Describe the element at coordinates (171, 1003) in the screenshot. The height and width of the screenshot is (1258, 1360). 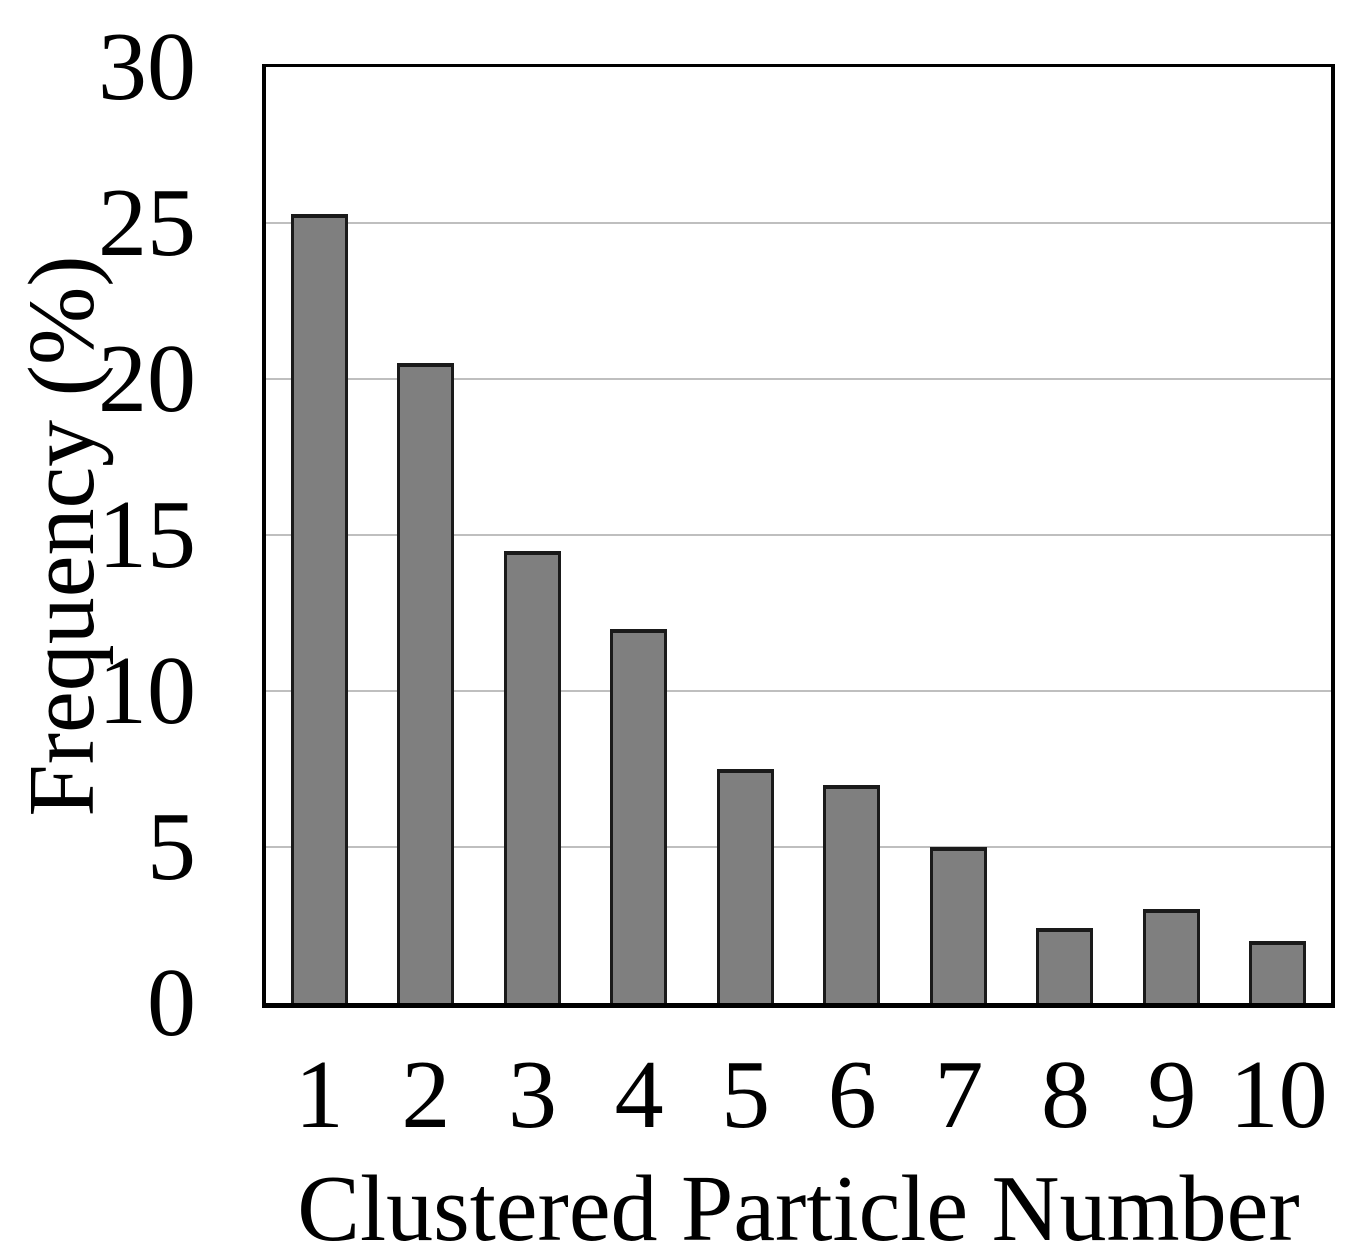
I see `y-tick-label-0: 0` at that location.